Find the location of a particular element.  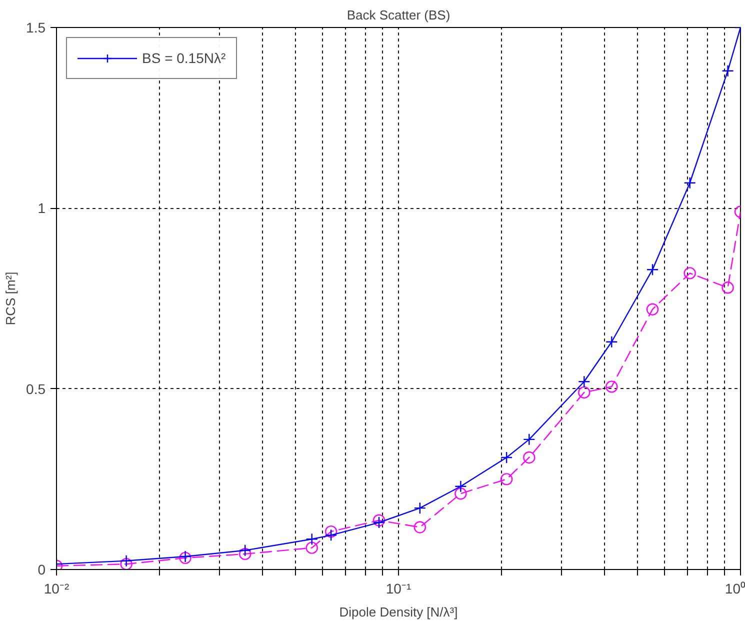

x-tick-label: 10⁻¹ is located at coordinates (399, 588).